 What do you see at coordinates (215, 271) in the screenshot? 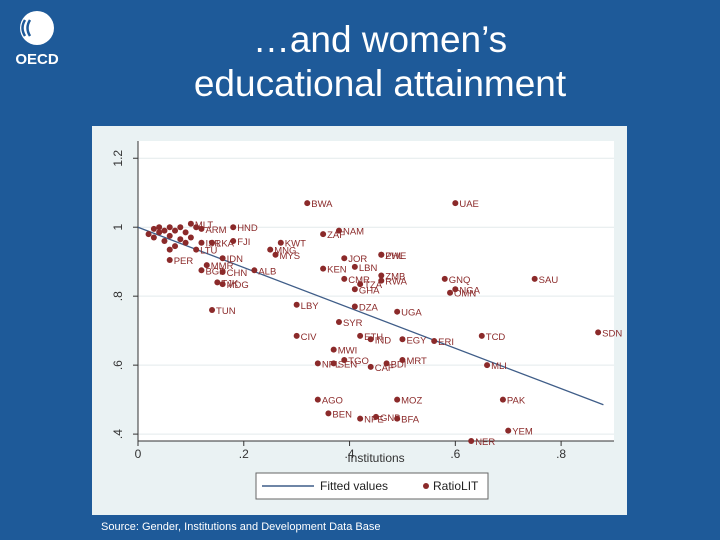
I see `point-label: BGD` at bounding box center [215, 271].